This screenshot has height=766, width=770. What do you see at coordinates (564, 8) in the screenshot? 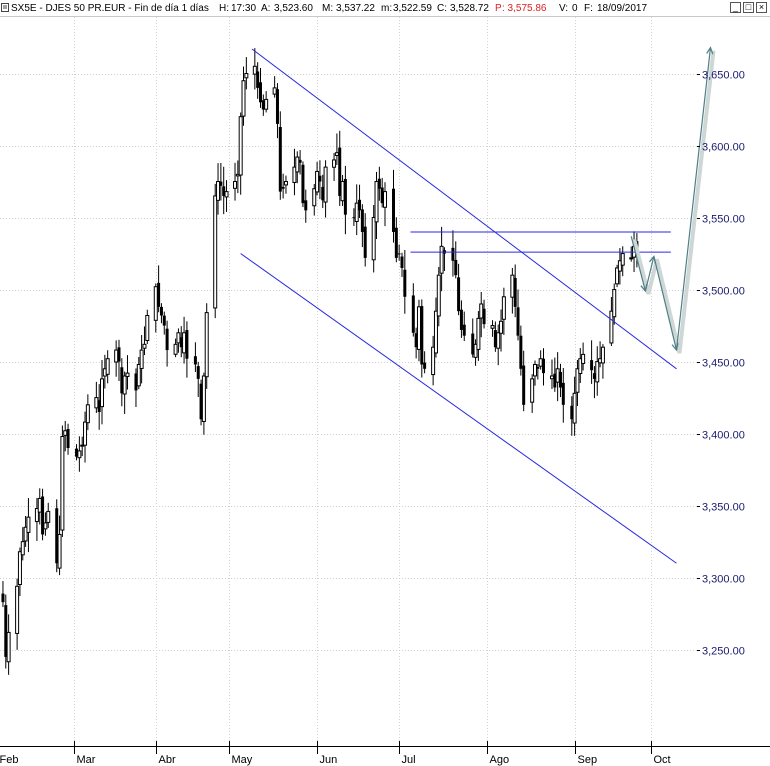
I see `v-label: V:` at bounding box center [564, 8].